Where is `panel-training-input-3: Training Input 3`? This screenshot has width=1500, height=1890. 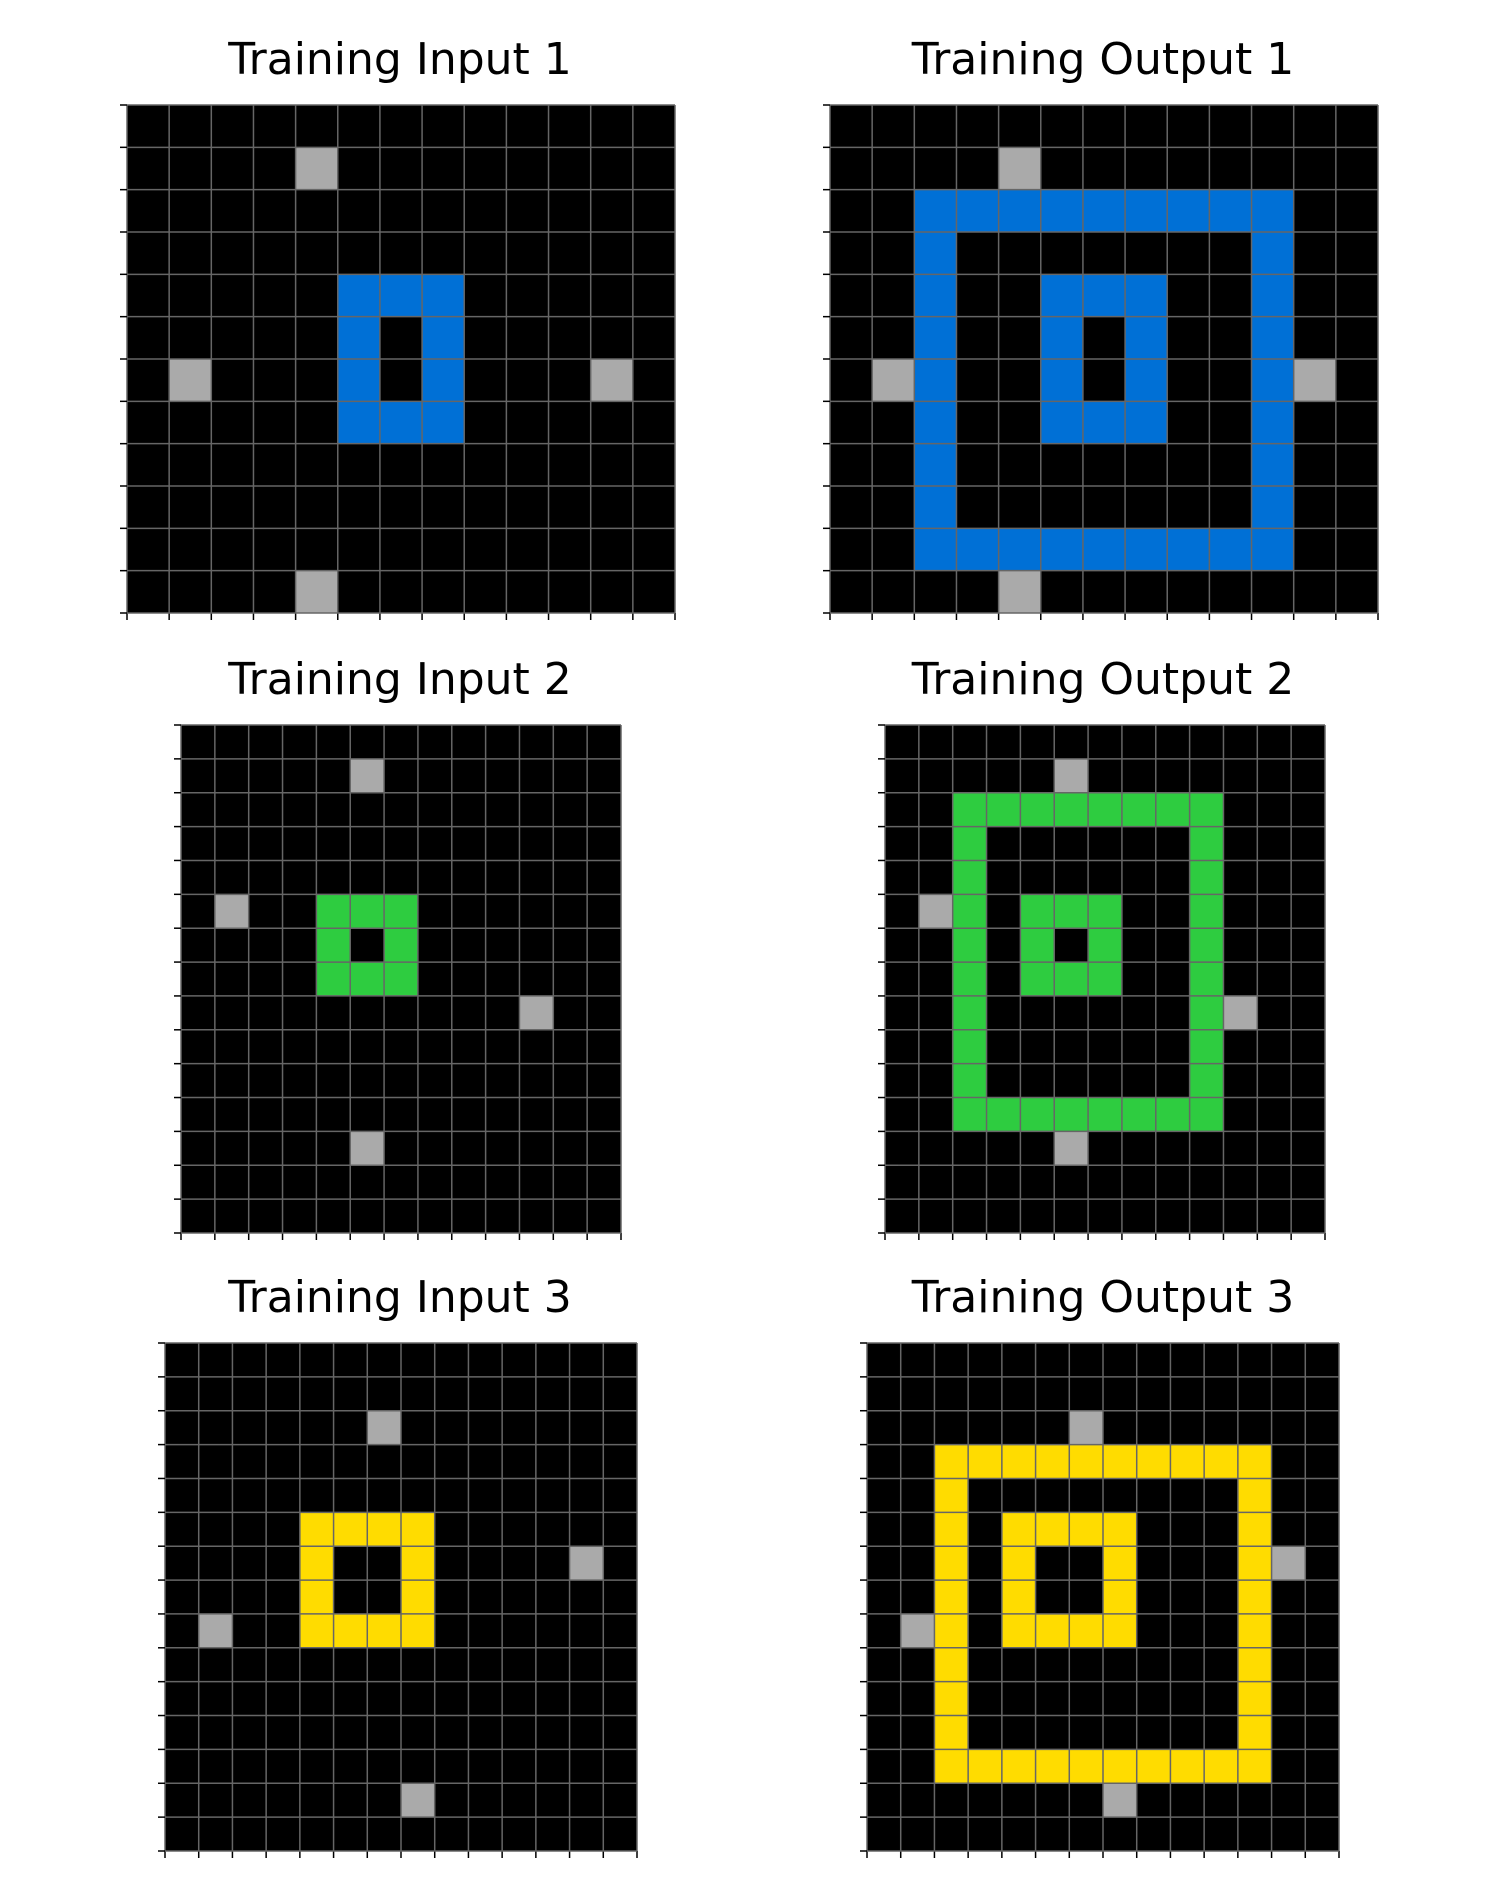 panel-training-input-3: Training Input 3 is located at coordinates (398, 1565).